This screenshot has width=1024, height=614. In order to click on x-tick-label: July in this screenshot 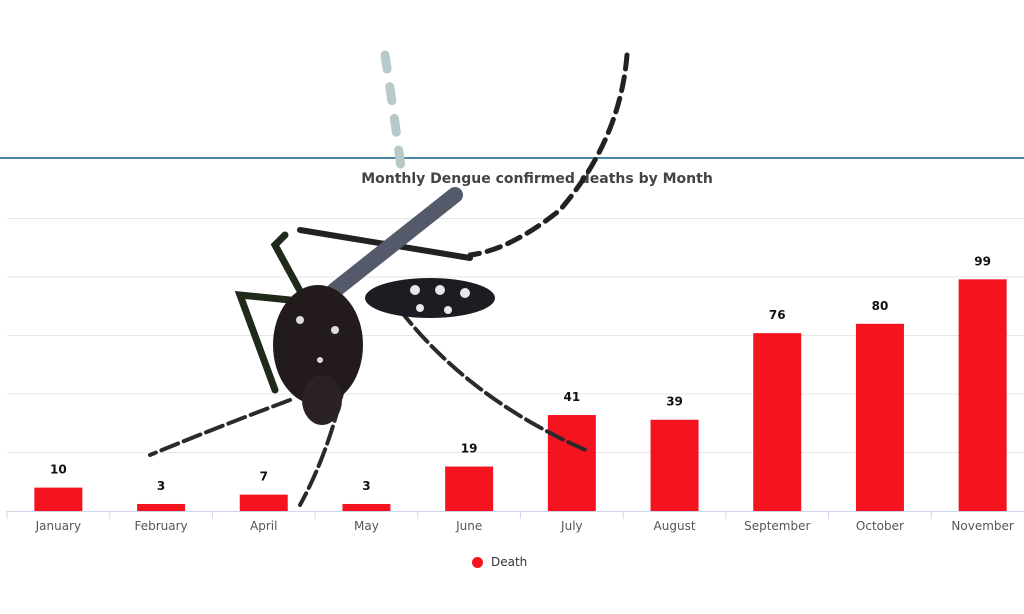, I will do `click(571, 526)`.